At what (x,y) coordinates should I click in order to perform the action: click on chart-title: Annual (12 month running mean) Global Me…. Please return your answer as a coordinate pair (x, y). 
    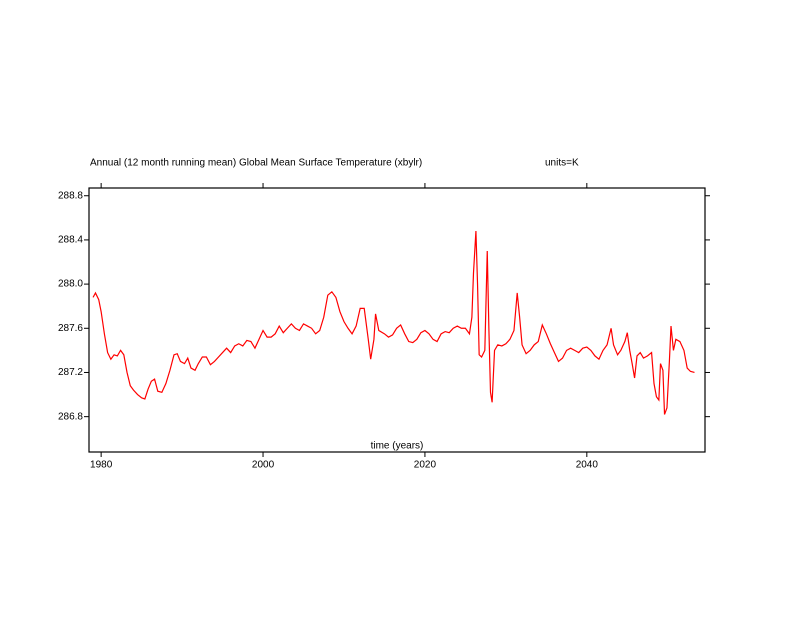
    Looking at the image, I should click on (256, 163).